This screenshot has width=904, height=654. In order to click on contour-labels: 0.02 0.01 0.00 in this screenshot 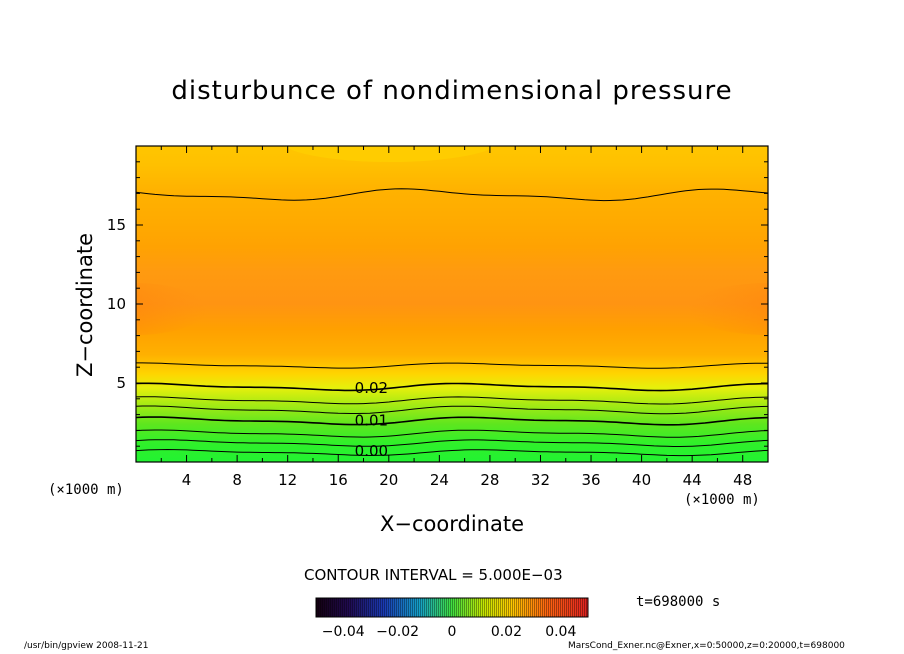, I will do `click(371, 419)`.